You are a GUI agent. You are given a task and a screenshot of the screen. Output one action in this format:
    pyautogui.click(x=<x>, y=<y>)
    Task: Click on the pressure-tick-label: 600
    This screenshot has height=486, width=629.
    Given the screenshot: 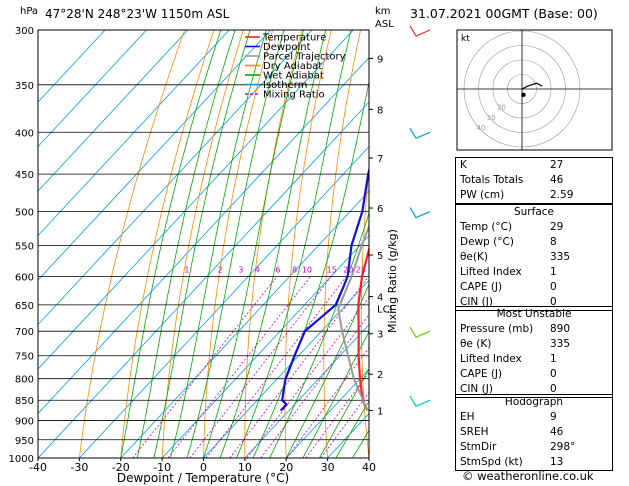 What is the action you would take?
    pyautogui.click(x=24, y=277)
    